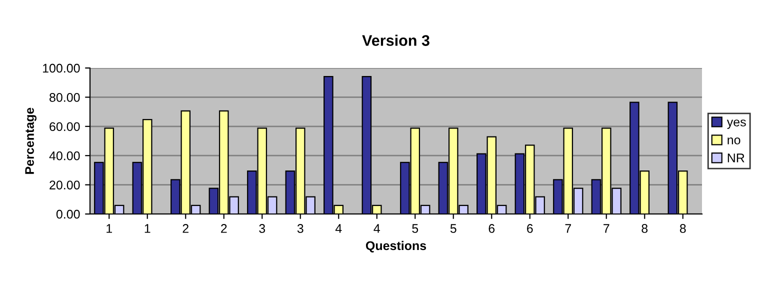 The width and height of the screenshot is (772, 287). I want to click on legend-label: yes, so click(736, 124).